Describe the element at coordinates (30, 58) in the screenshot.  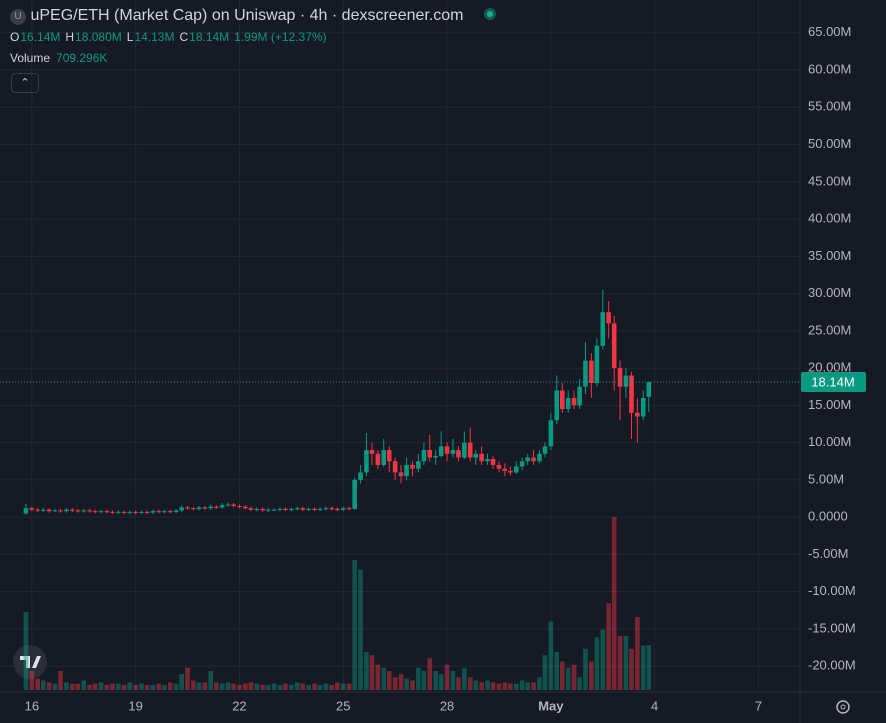
I see `volume-label: Volume` at that location.